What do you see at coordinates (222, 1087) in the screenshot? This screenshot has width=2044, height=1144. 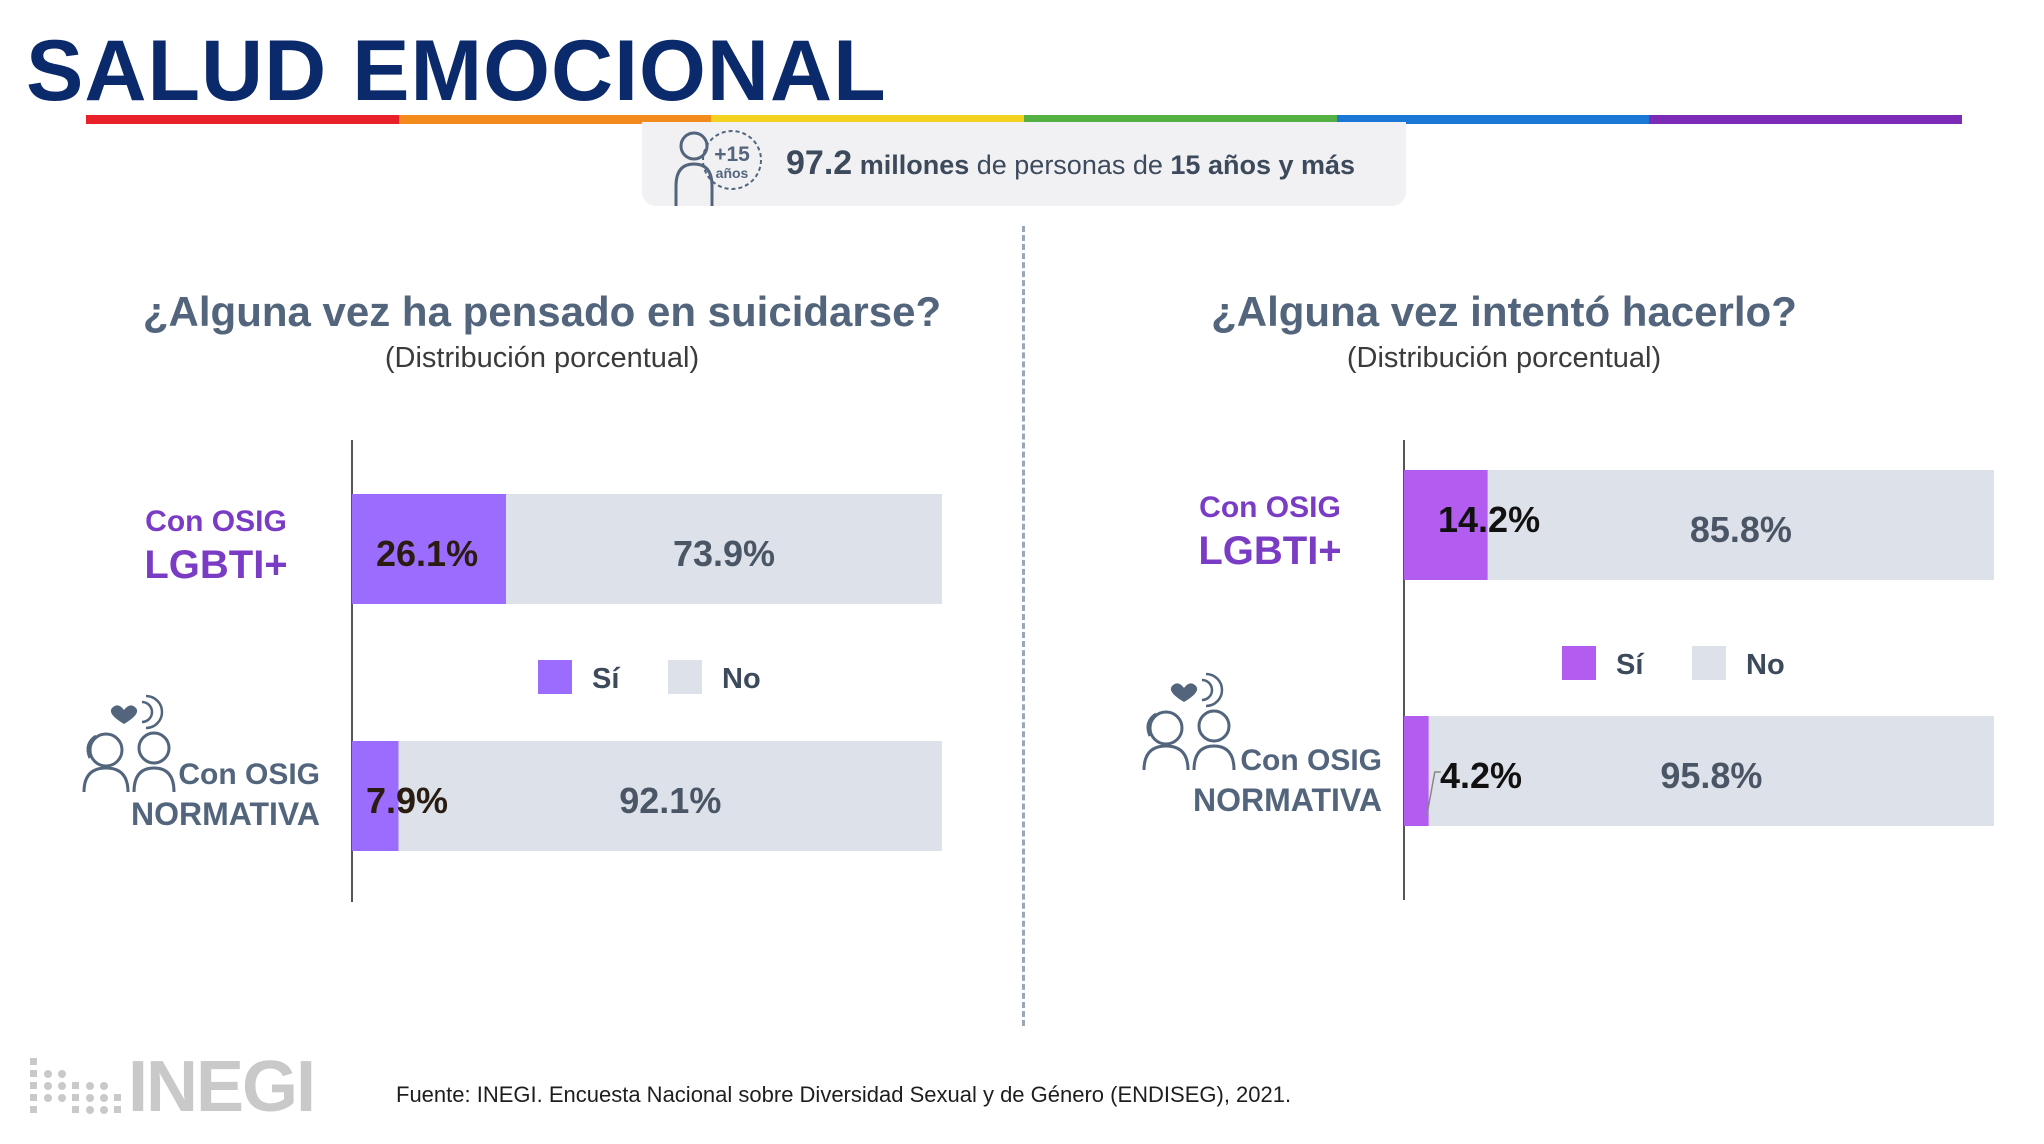 I see `inegi-logo-text: INEGI` at bounding box center [222, 1087].